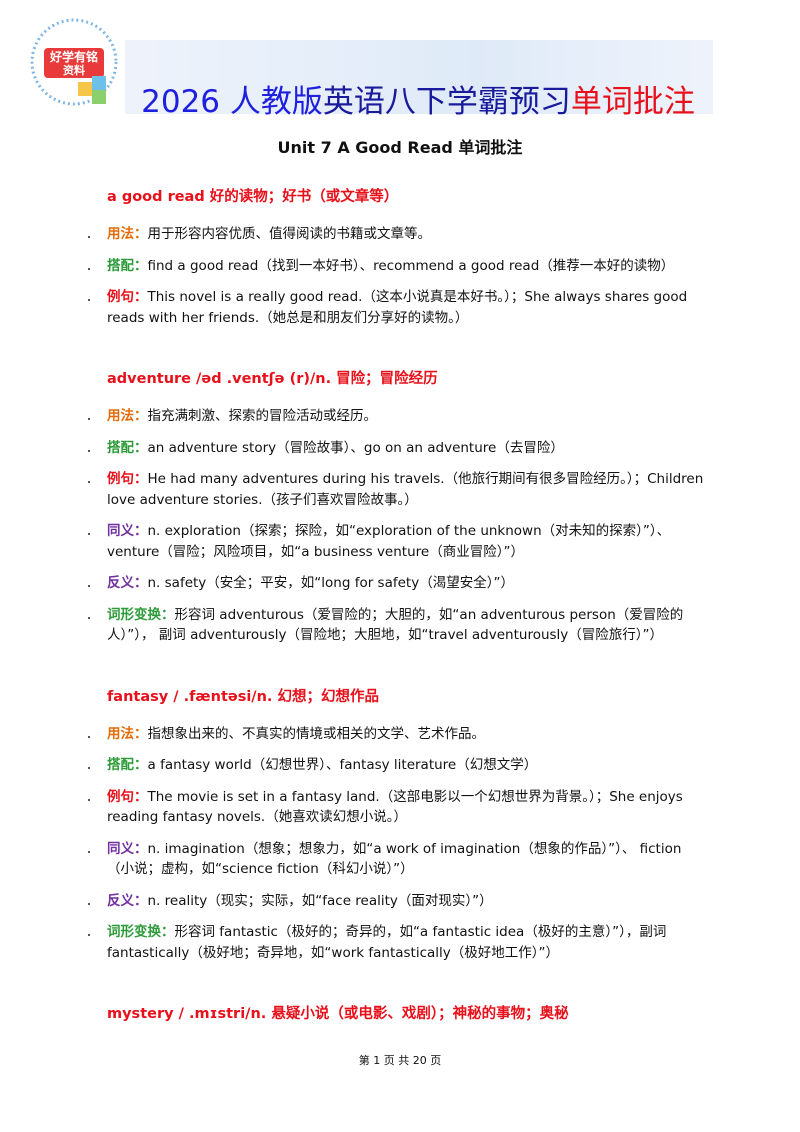 The height and width of the screenshot is (1132, 800). I want to click on title-part: 2026 人教版, so click(232, 102).